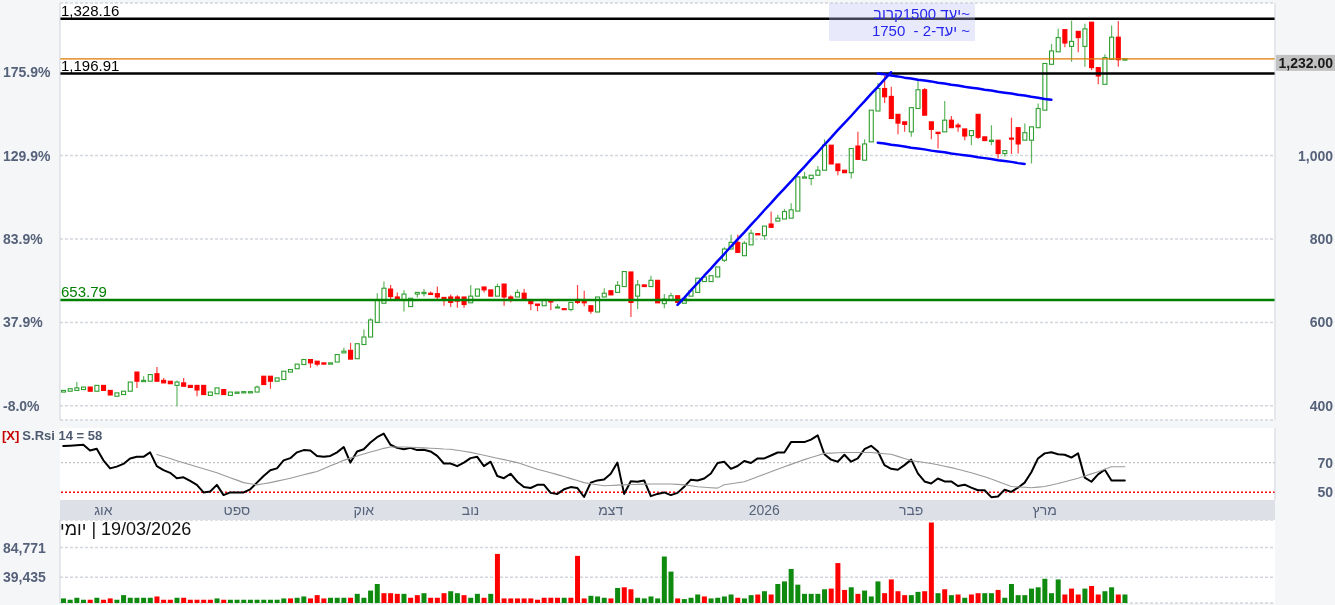 The width and height of the screenshot is (1335, 605). What do you see at coordinates (364, 510) in the screenshot?
I see `x-tick-label: אוק` at bounding box center [364, 510].